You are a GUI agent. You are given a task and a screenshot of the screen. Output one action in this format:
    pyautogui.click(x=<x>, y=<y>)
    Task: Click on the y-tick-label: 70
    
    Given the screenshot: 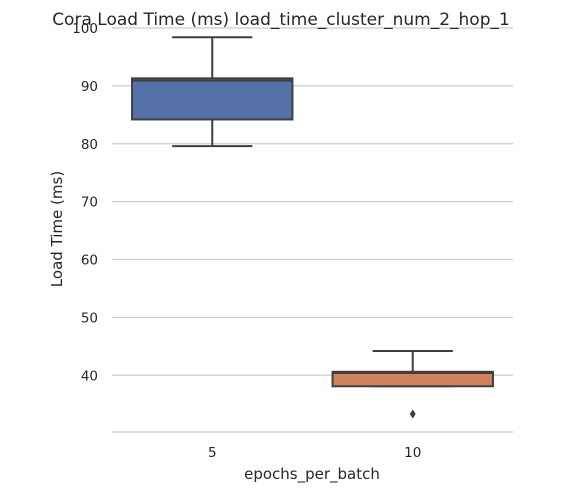 What is the action you would take?
    pyautogui.click(x=89, y=203)
    